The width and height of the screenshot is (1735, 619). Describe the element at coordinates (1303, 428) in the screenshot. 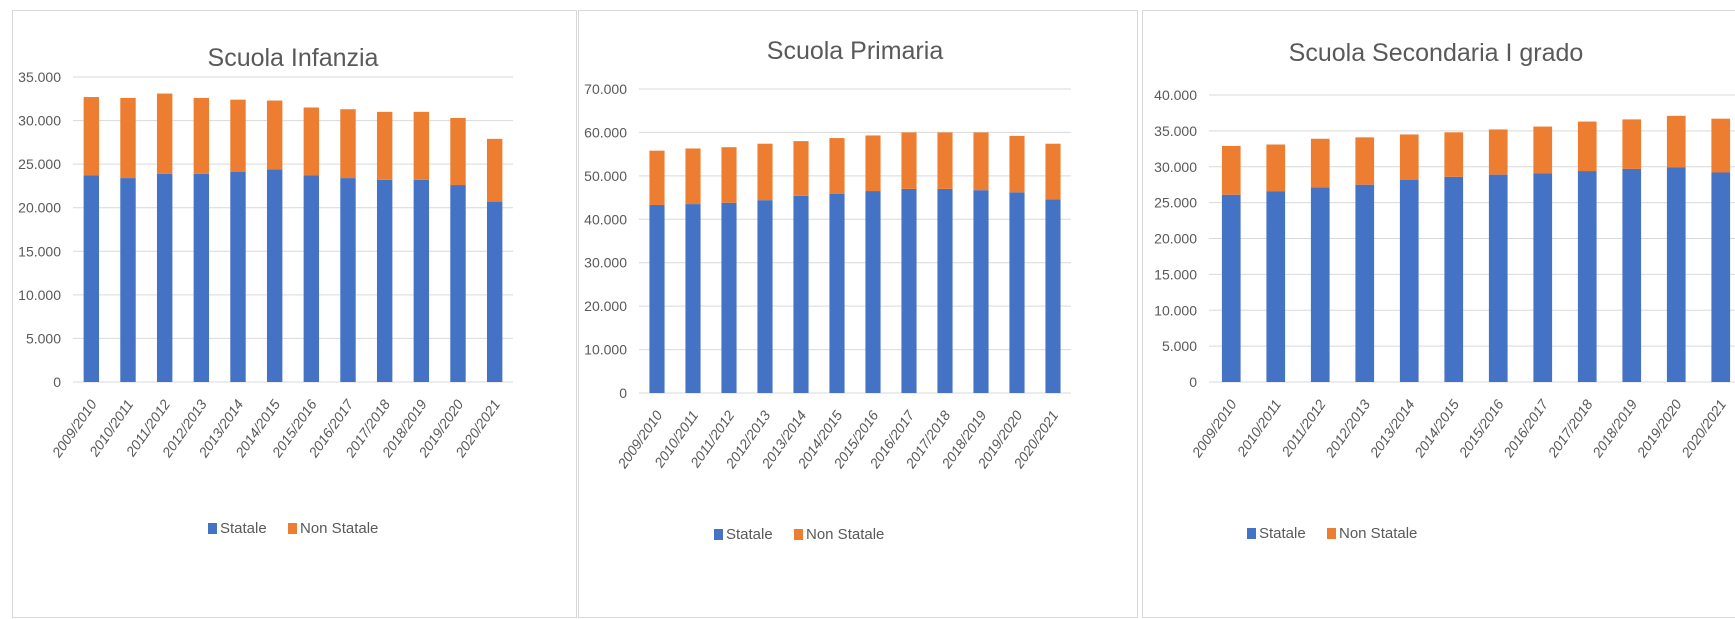

I see `x-tick-label: 2011/2012` at that location.